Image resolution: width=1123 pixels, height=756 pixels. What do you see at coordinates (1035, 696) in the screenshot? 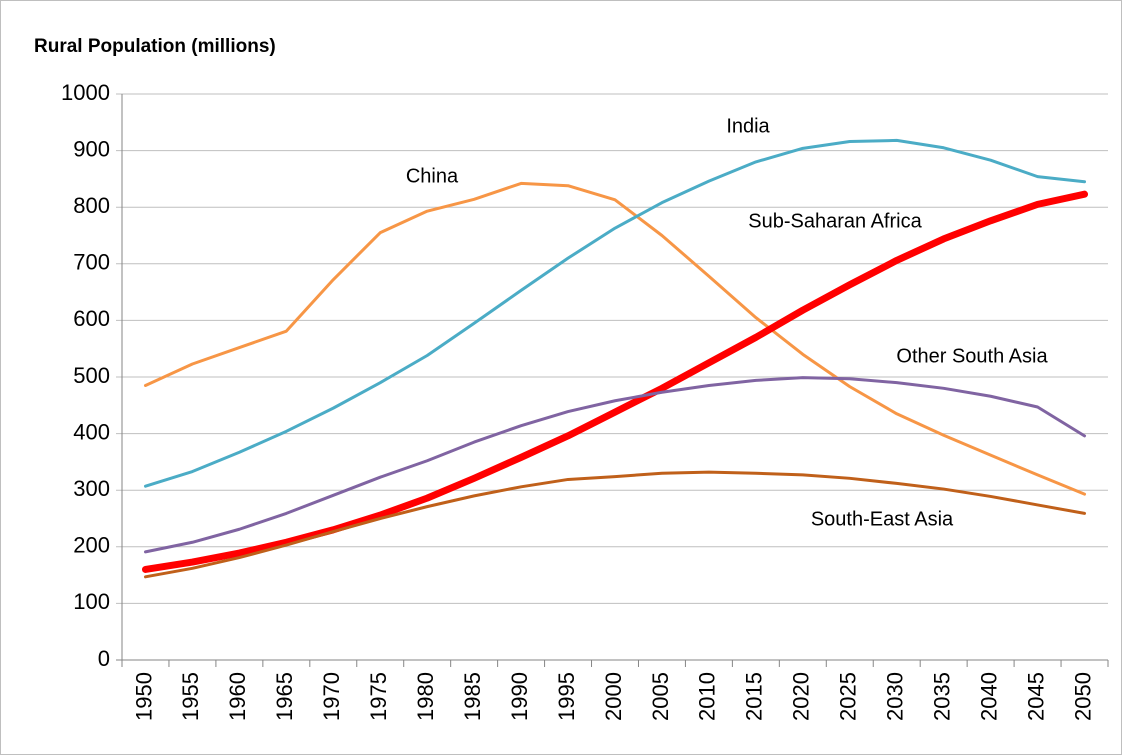
I see `x-tick-label: 2045` at bounding box center [1035, 696].